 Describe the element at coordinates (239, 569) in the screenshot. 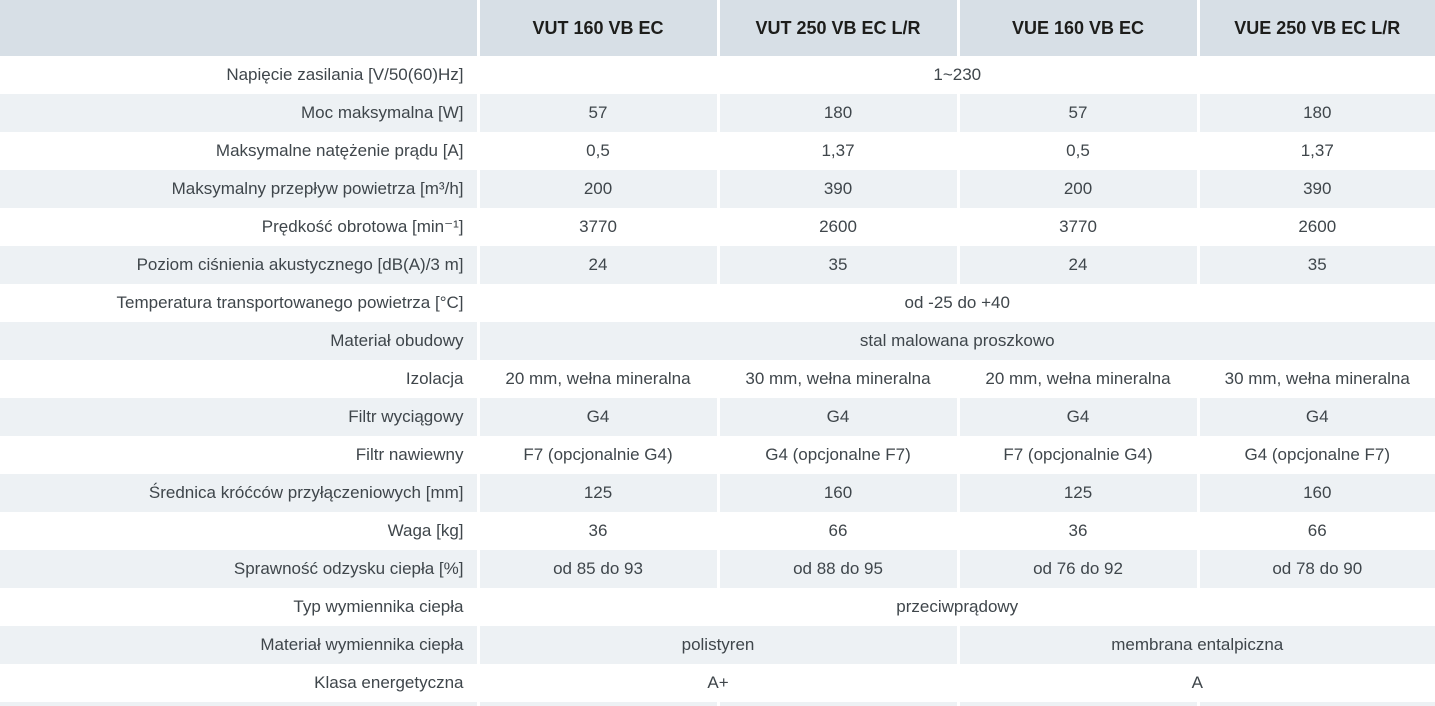

I see `row-label: Sprawność odzysku ciepła [%]` at that location.